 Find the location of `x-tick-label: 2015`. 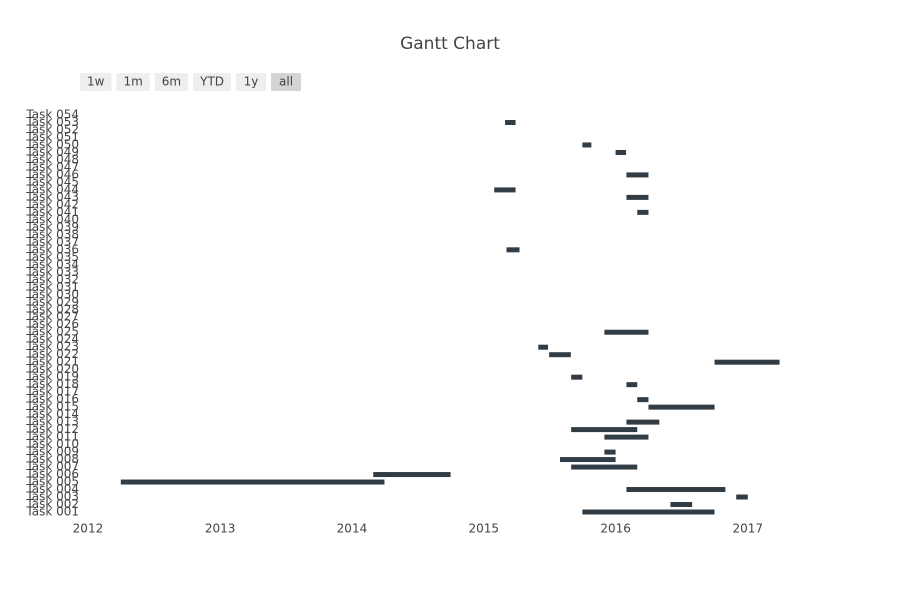

x-tick-label: 2015 is located at coordinates (483, 529).